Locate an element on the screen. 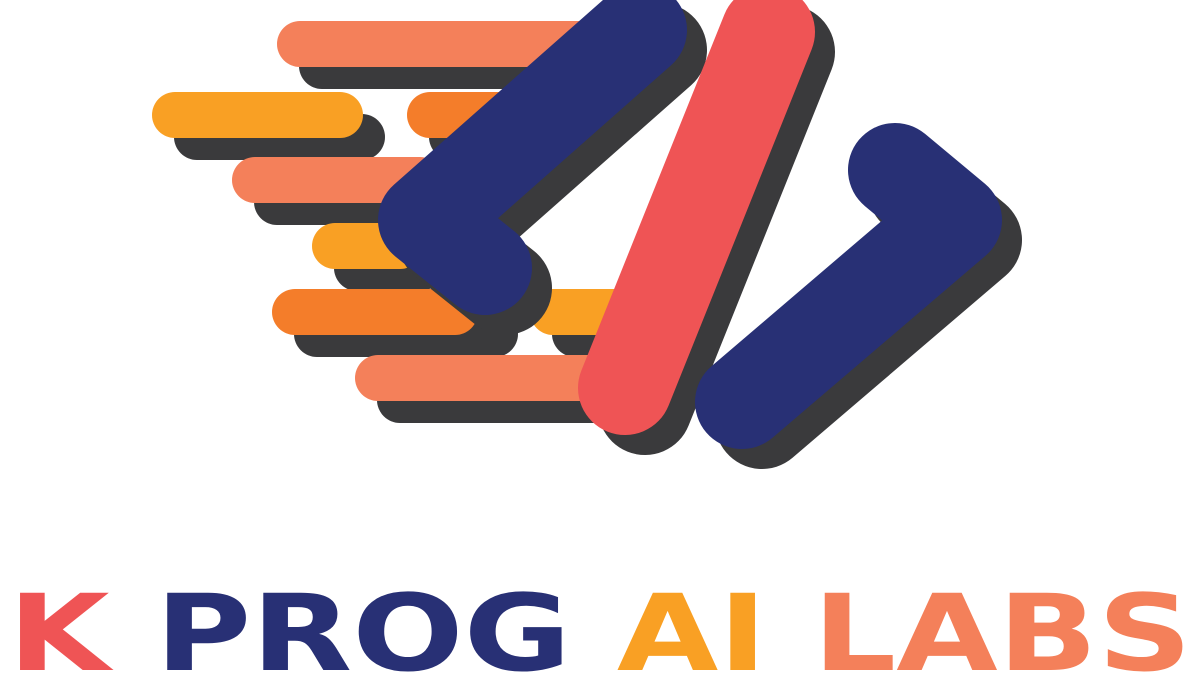 The height and width of the screenshot is (698, 1200). brand-name-labs: LABS is located at coordinates (1002, 633).